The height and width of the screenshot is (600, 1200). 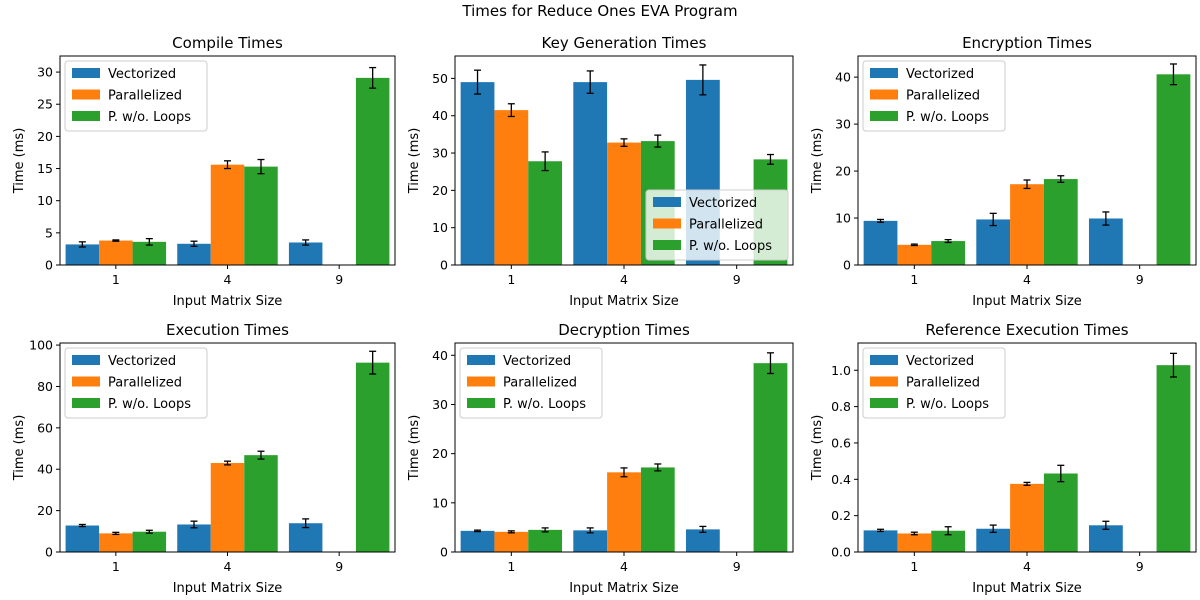 What do you see at coordinates (440, 404) in the screenshot?
I see `y-tick-label: 30` at bounding box center [440, 404].